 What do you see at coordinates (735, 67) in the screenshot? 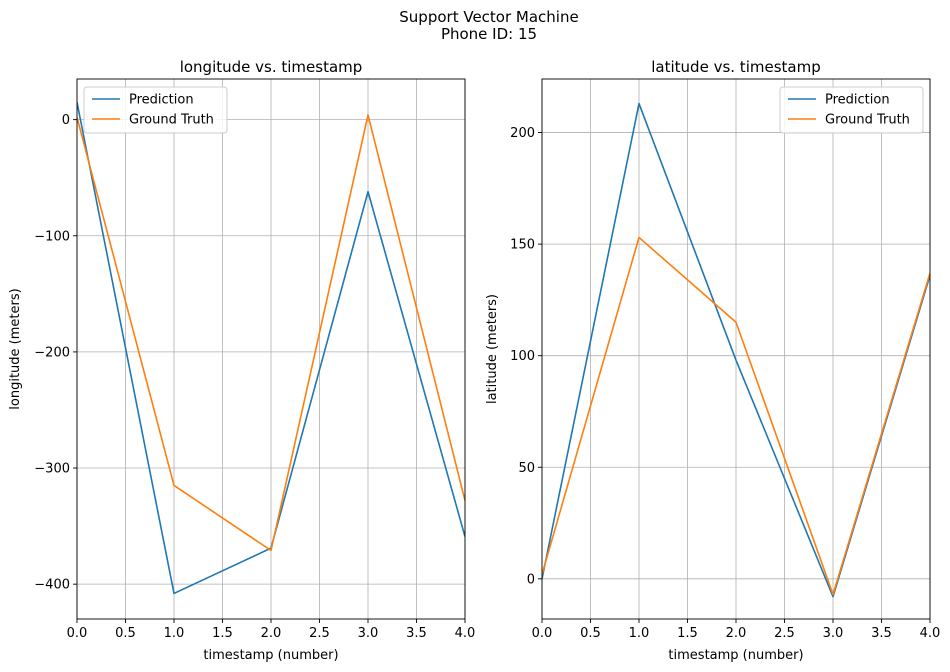
I see `chart-title: latitude vs. timestamp` at bounding box center [735, 67].